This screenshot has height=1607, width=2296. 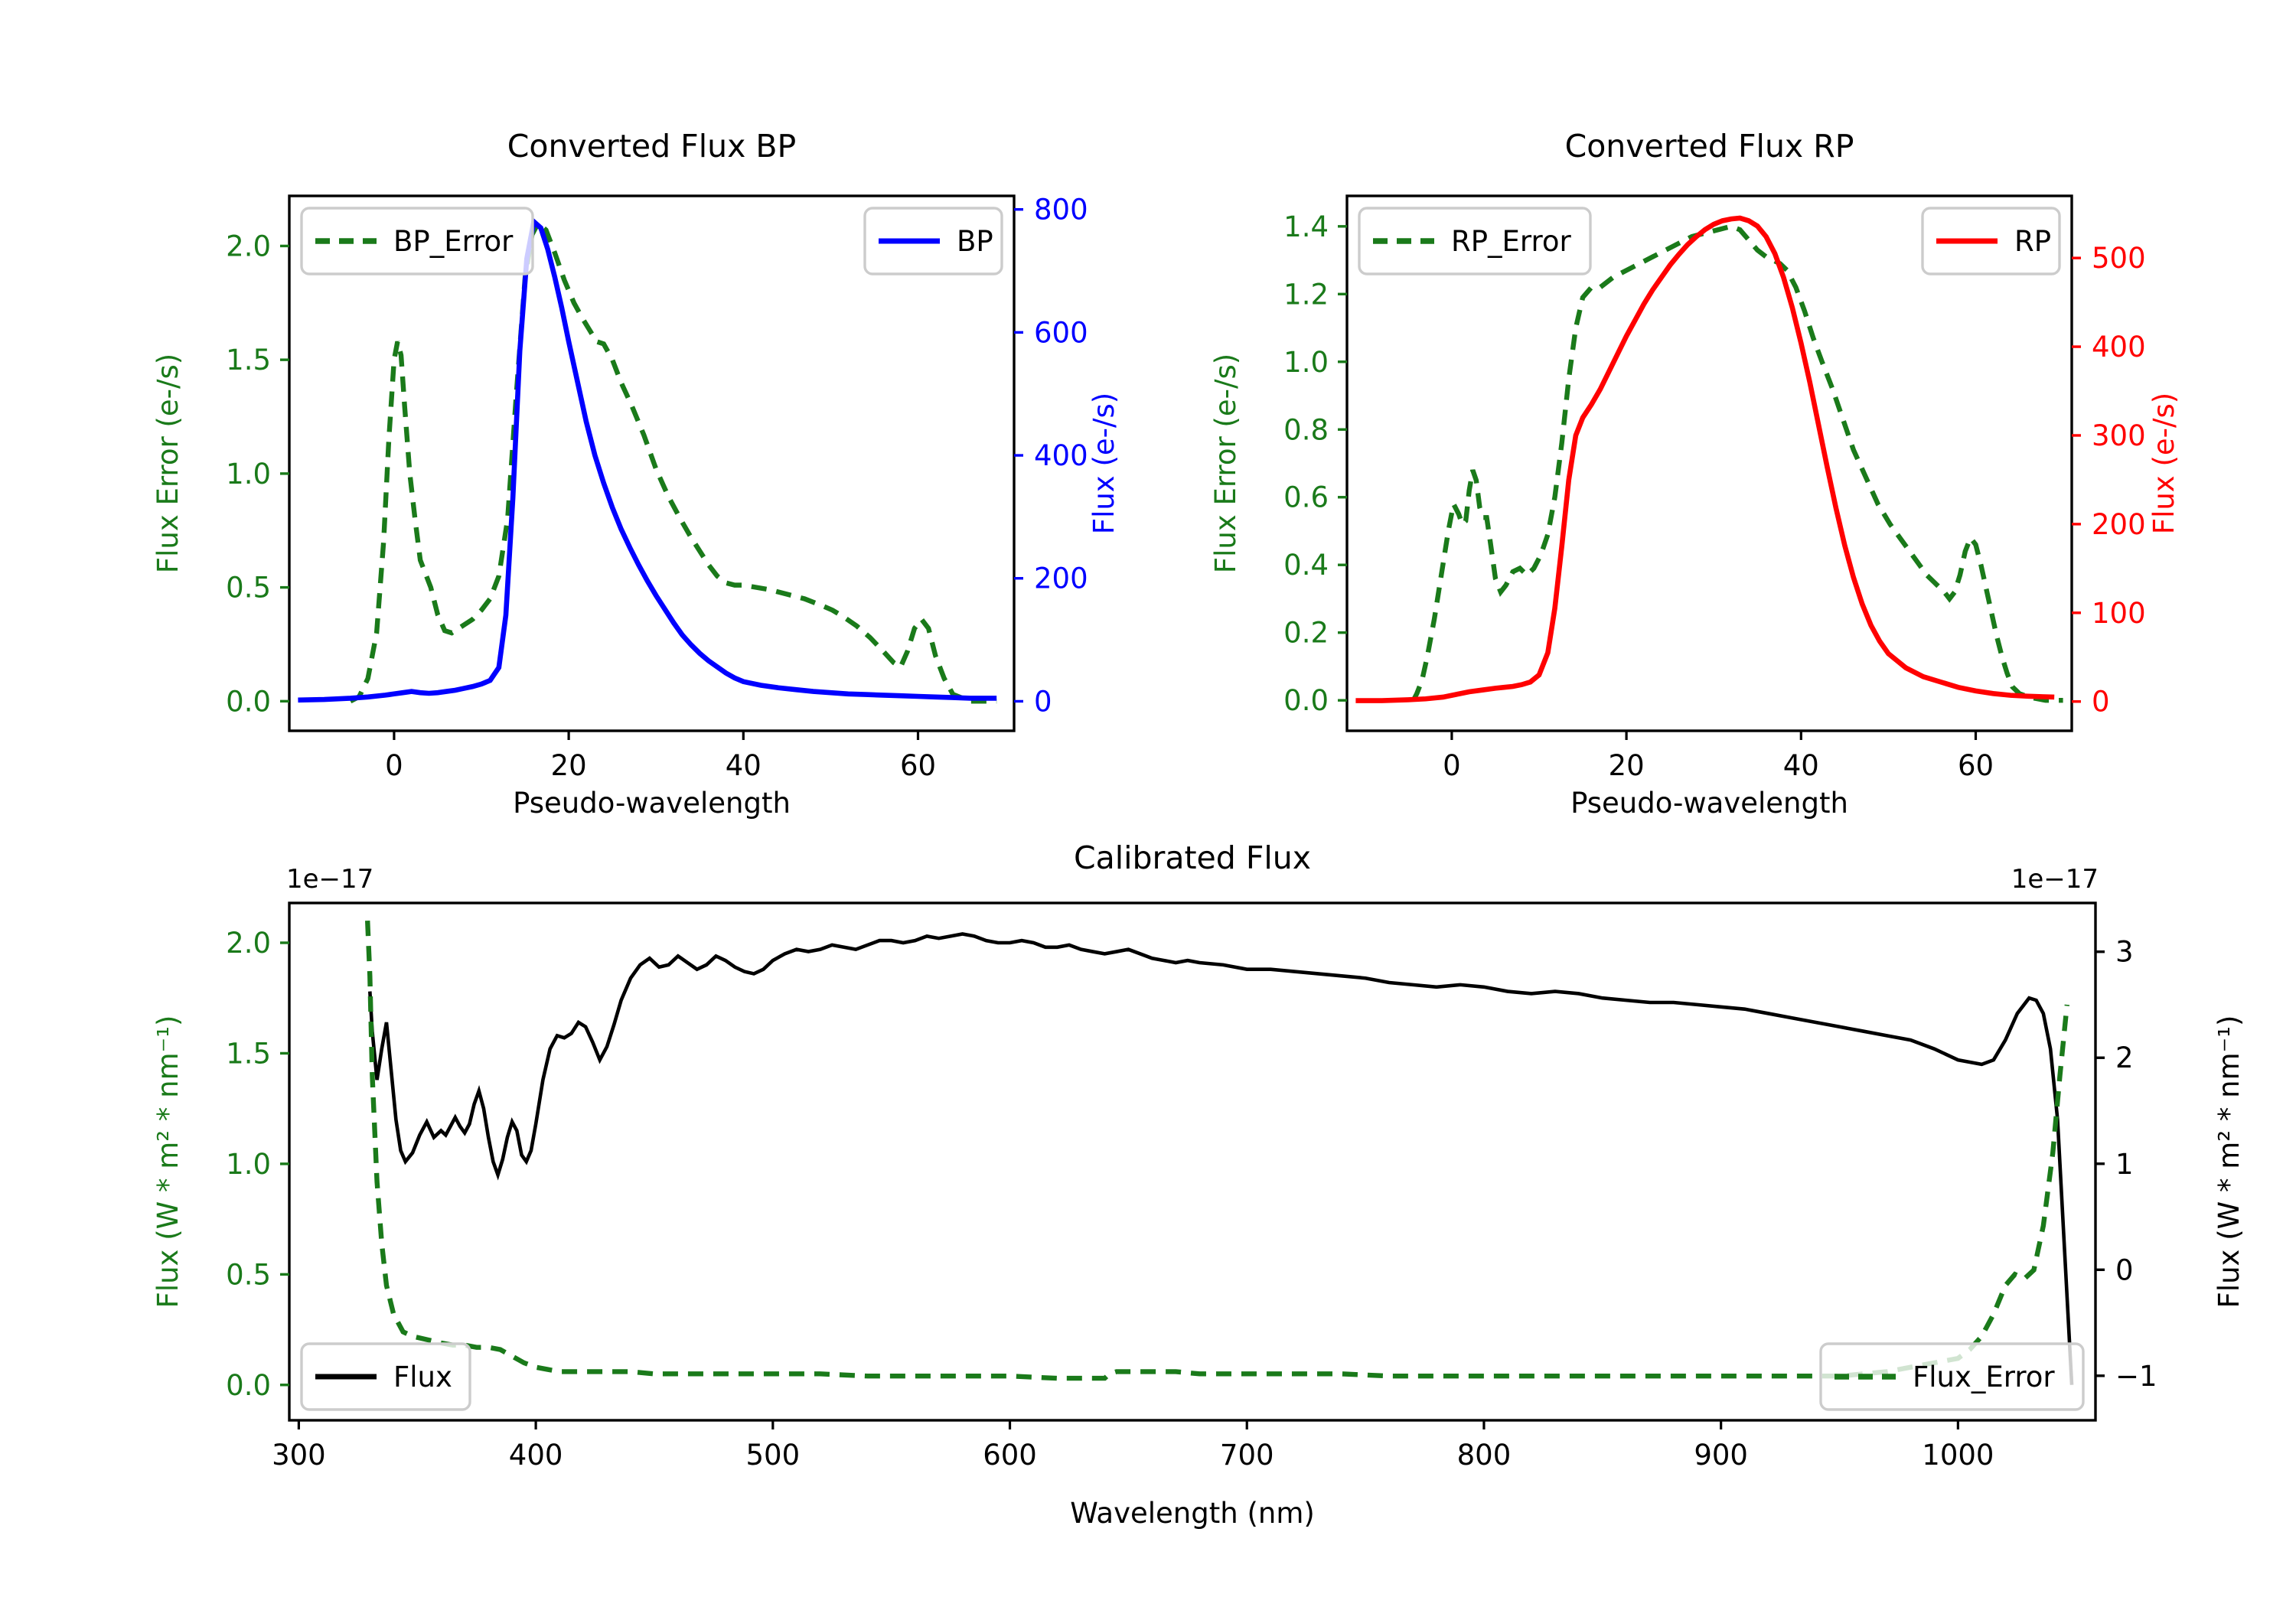 What do you see at coordinates (2032, 242) in the screenshot?
I see `legend-top-right-right-label: RP` at bounding box center [2032, 242].